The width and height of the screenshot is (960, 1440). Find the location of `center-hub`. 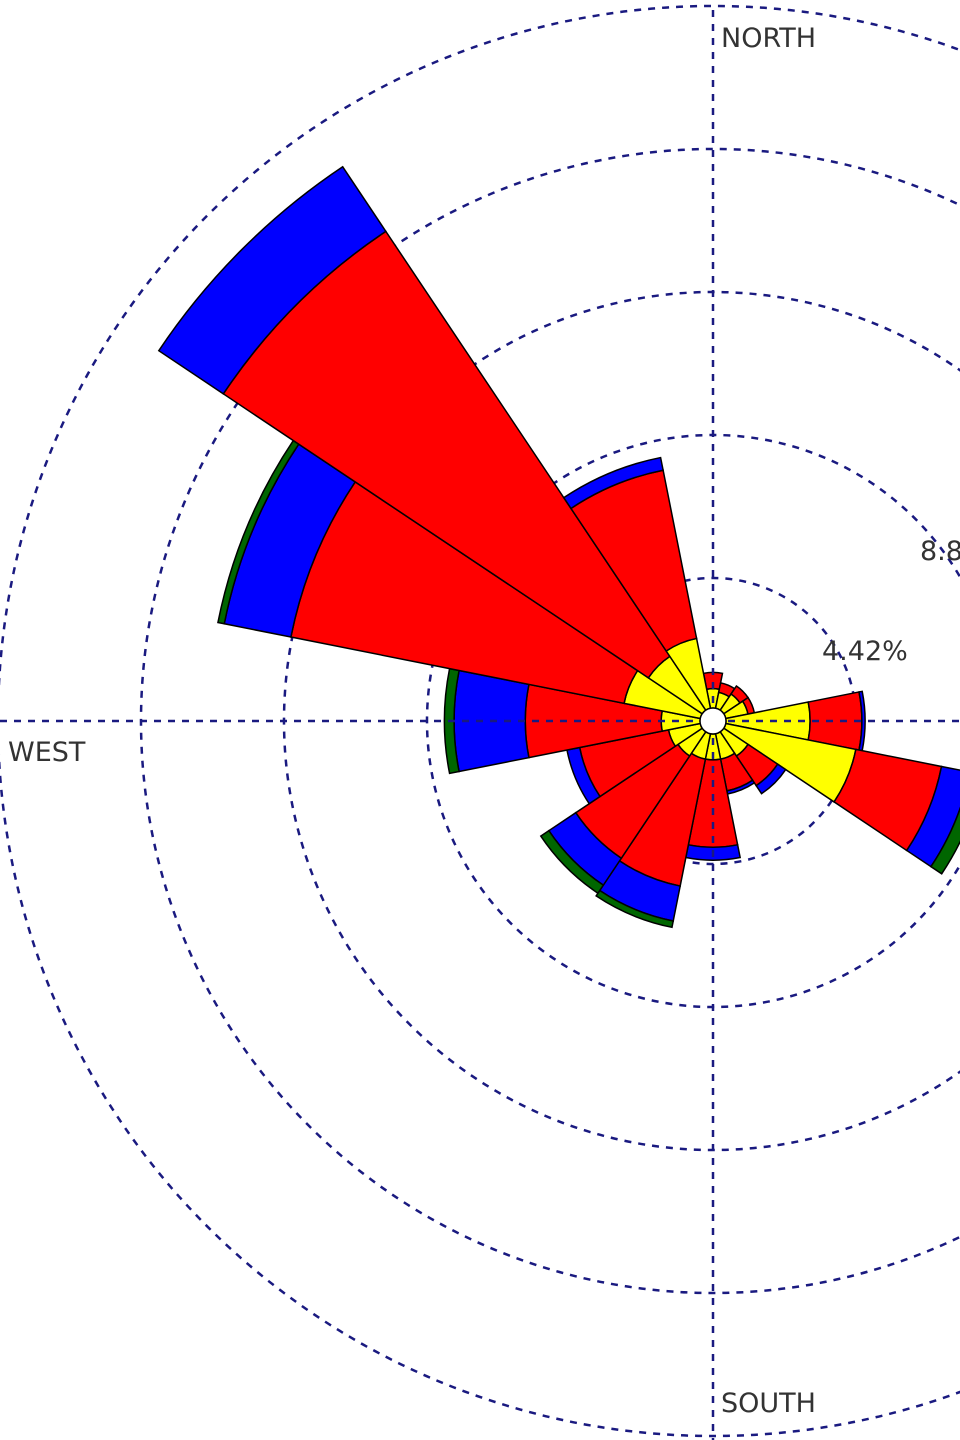

center-hub is located at coordinates (713, 721).